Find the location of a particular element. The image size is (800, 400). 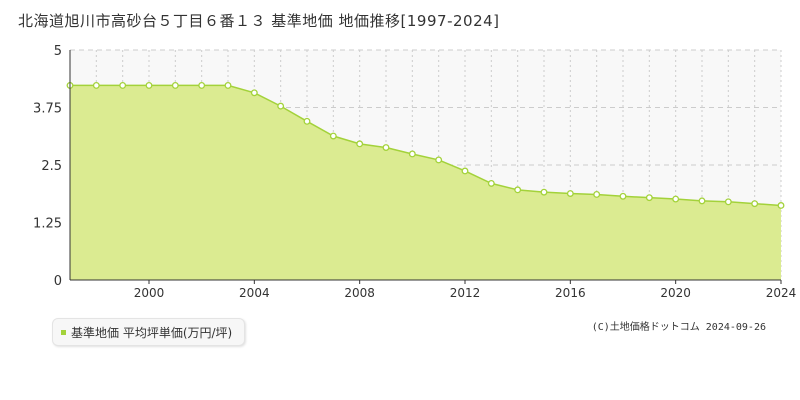

x-tick-label: 2020 is located at coordinates (675, 293).